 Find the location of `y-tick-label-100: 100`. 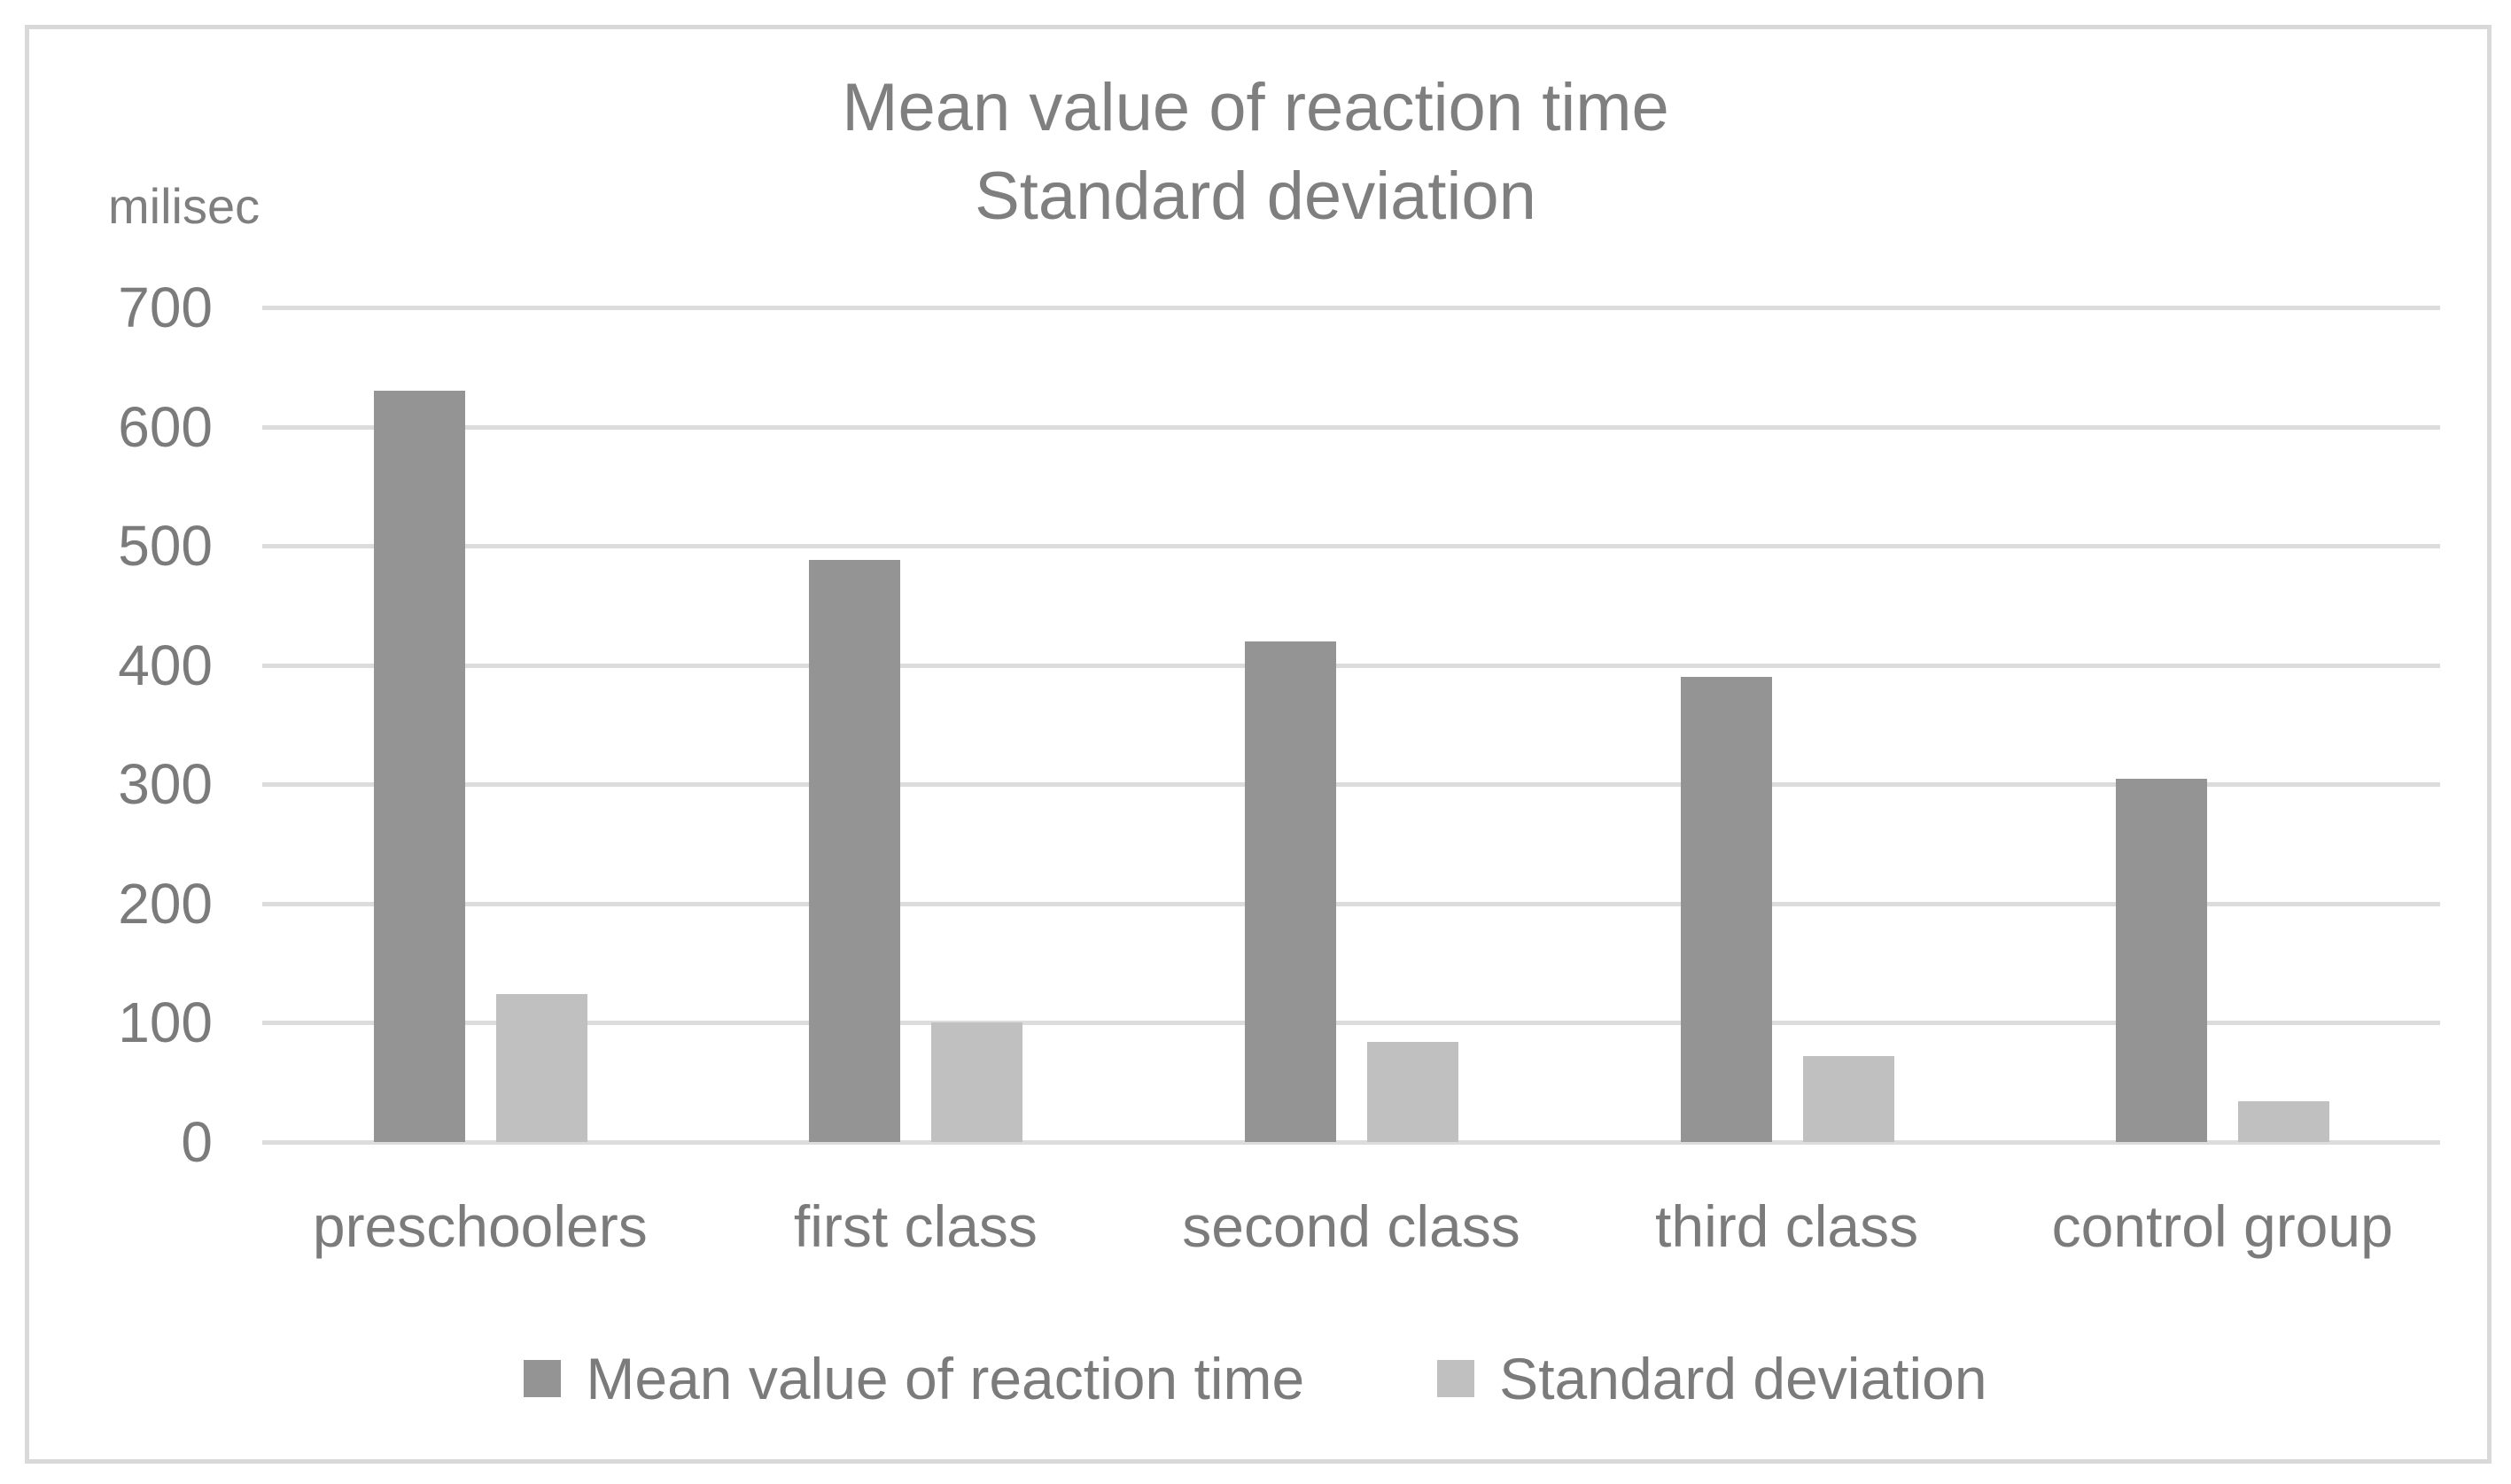

y-tick-label-100: 100 is located at coordinates (165, 1023).